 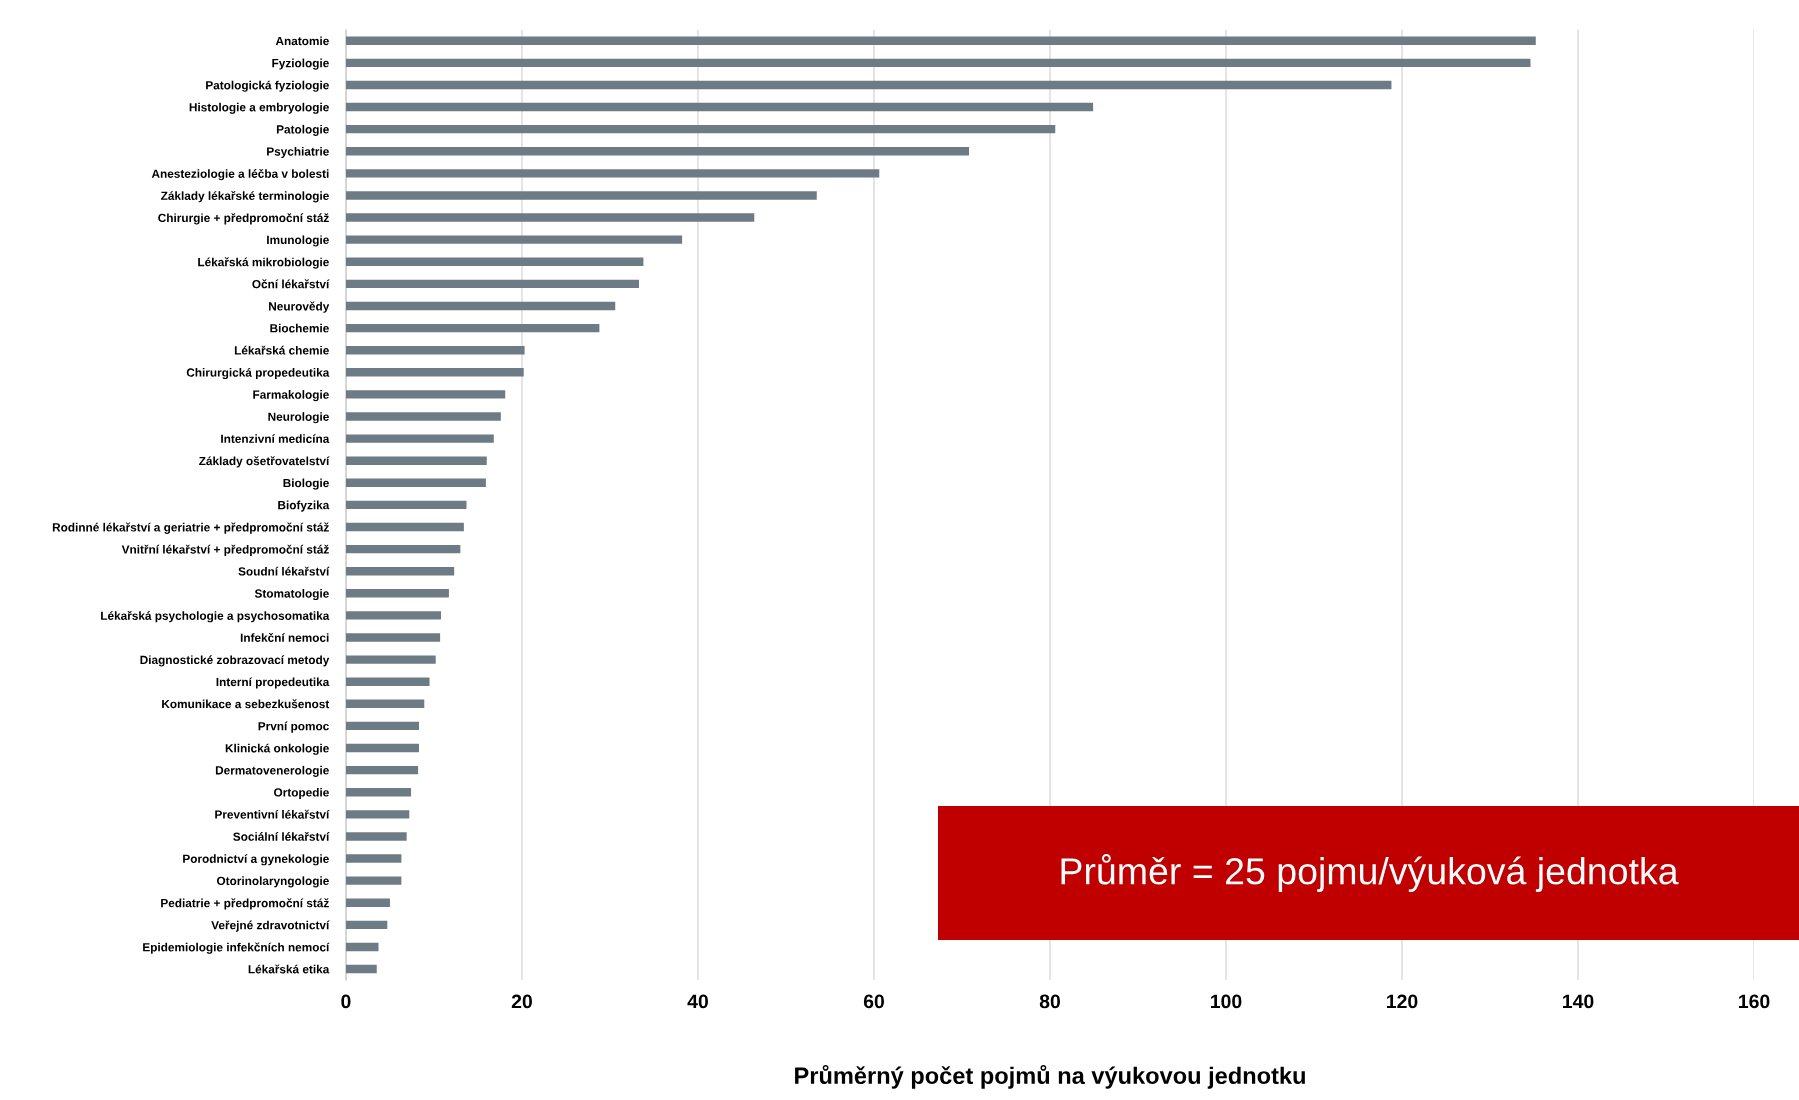 What do you see at coordinates (298, 418) in the screenshot?
I see `y-tick-label: Neurologie` at bounding box center [298, 418].